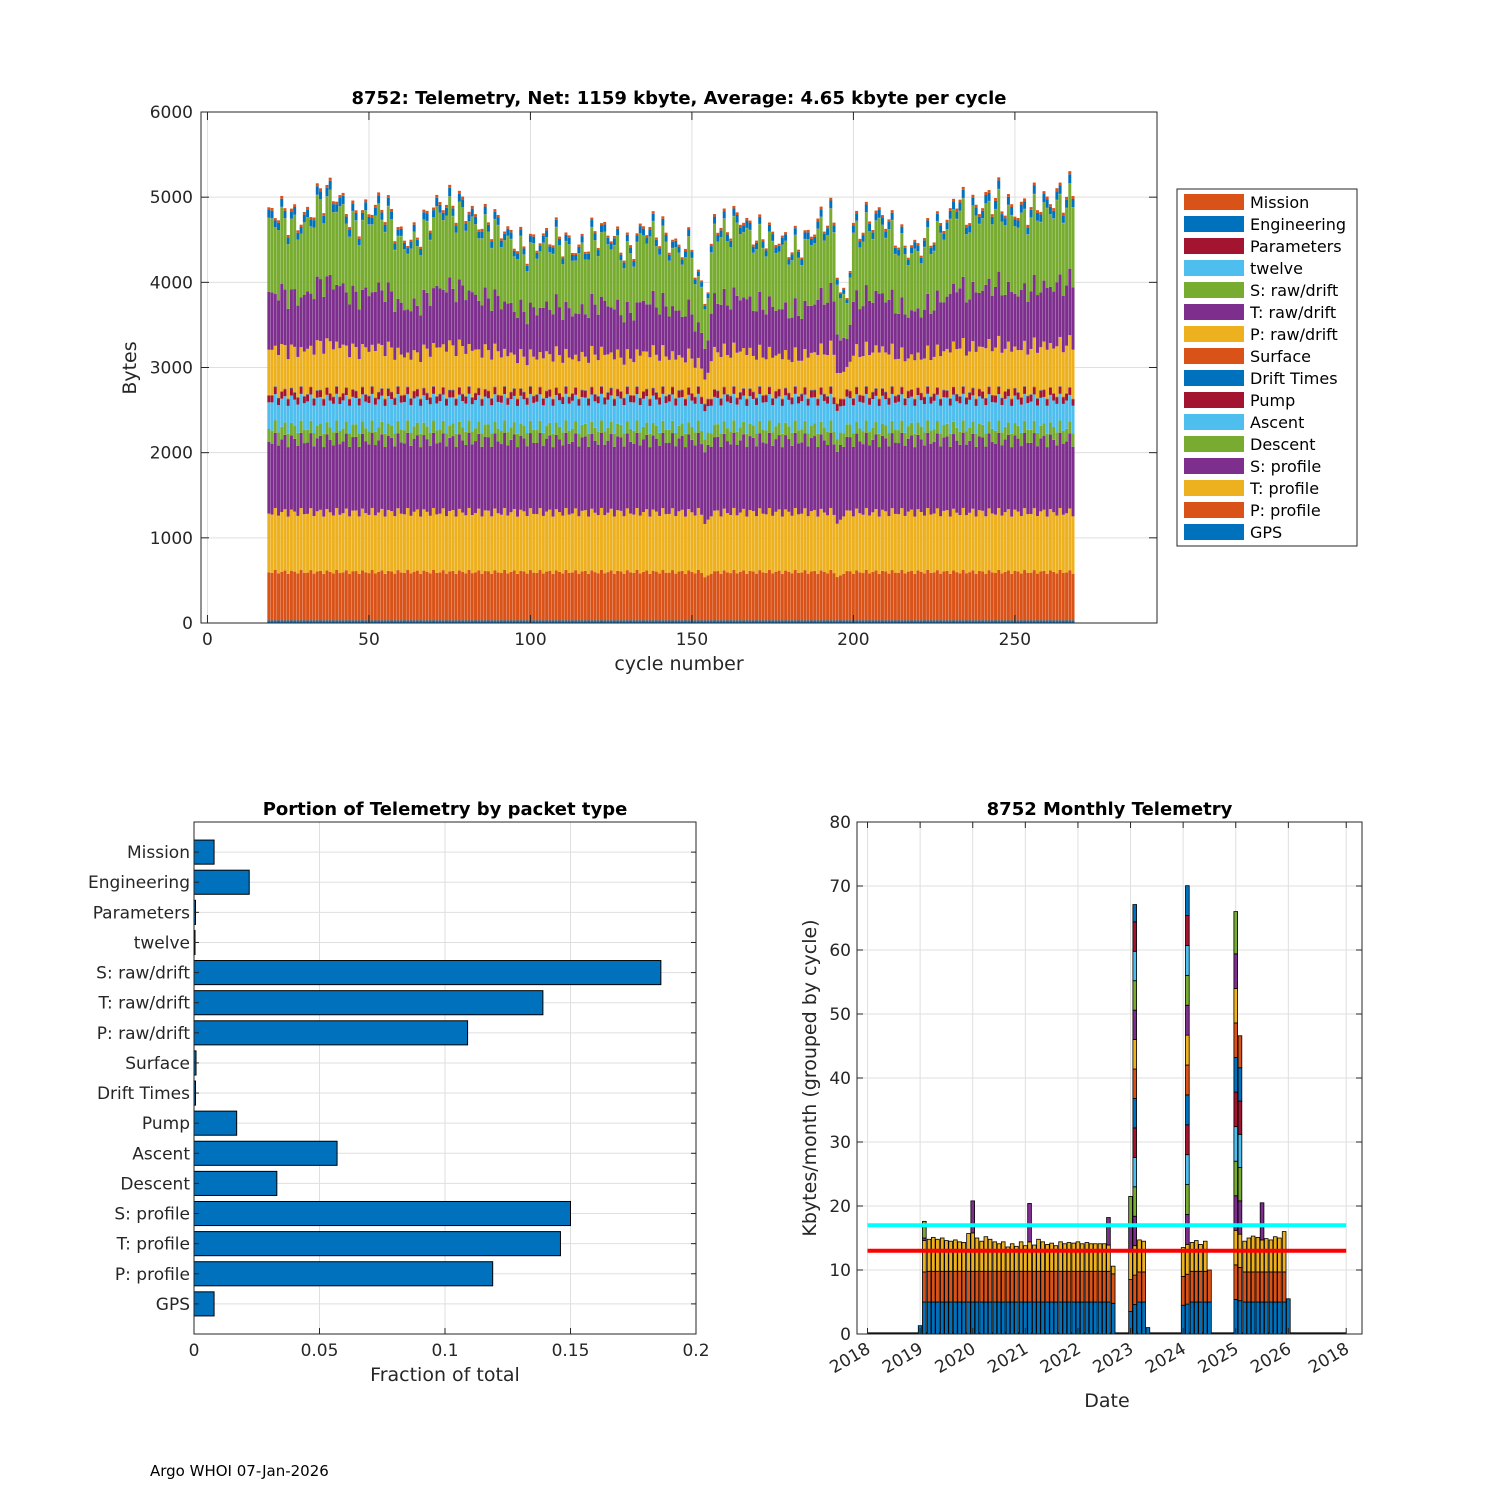 The image size is (1500, 1500). Describe the element at coordinates (215, 1123) in the screenshot. I see `chart2-bar` at that location.